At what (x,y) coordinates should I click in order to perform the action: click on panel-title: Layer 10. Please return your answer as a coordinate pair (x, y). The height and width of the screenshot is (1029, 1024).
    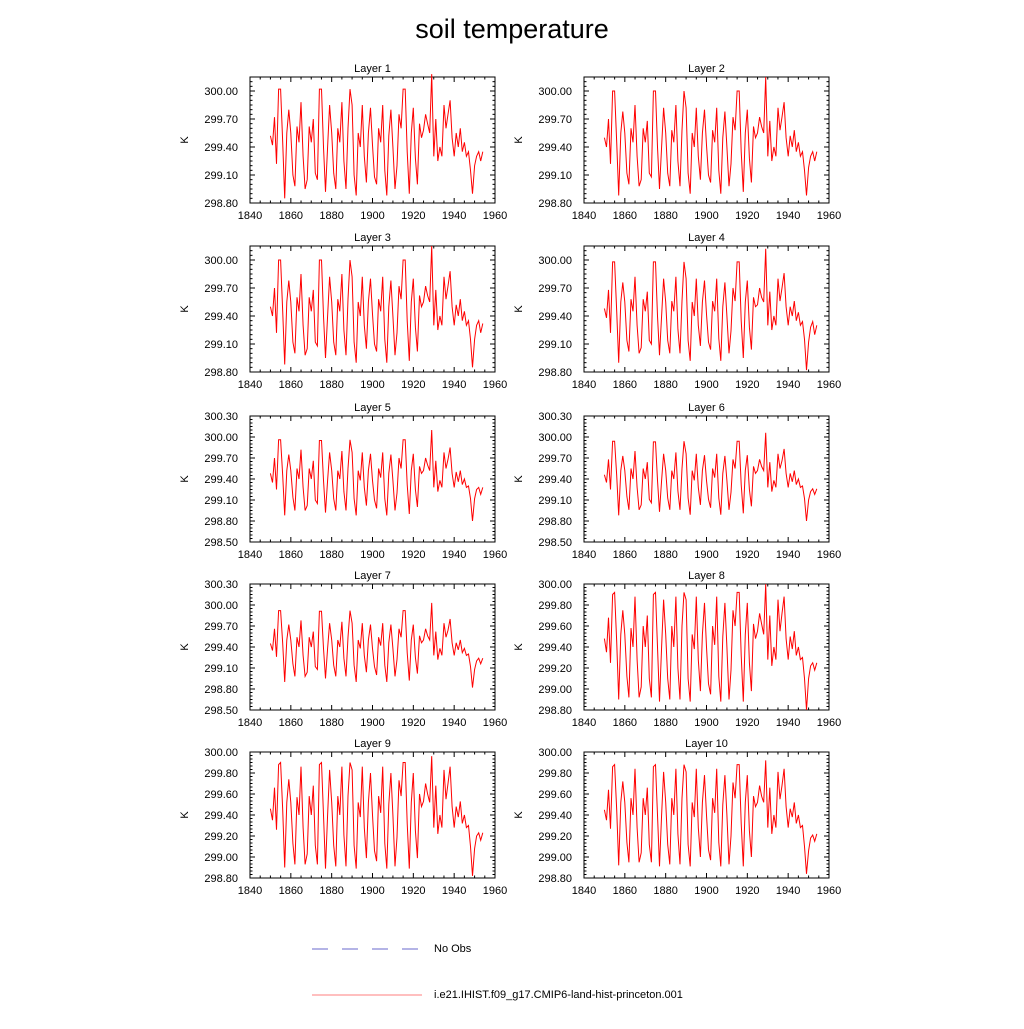
    Looking at the image, I should click on (706, 744).